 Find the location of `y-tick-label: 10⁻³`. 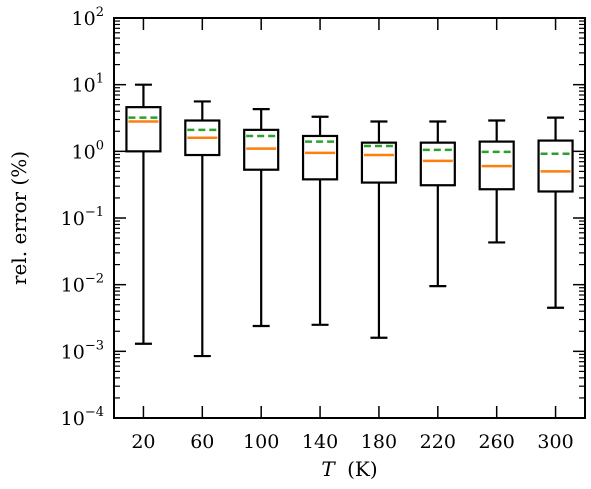

y-tick-label: 10⁻³ is located at coordinates (82, 350).